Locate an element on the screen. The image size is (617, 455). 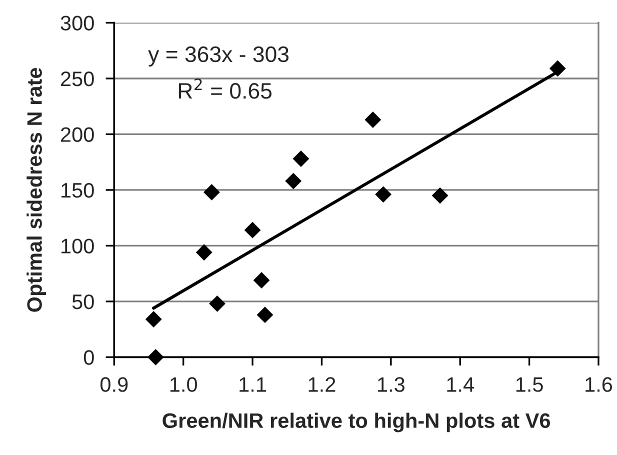
x-axis-title: Green/NIR relative to high-N plots at V6 is located at coordinates (356, 422).